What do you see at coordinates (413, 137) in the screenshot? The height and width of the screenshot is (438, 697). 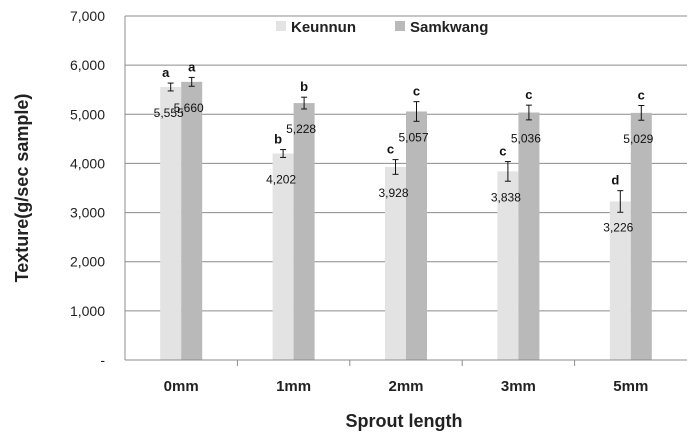 I see `data-label: 5,057` at bounding box center [413, 137].